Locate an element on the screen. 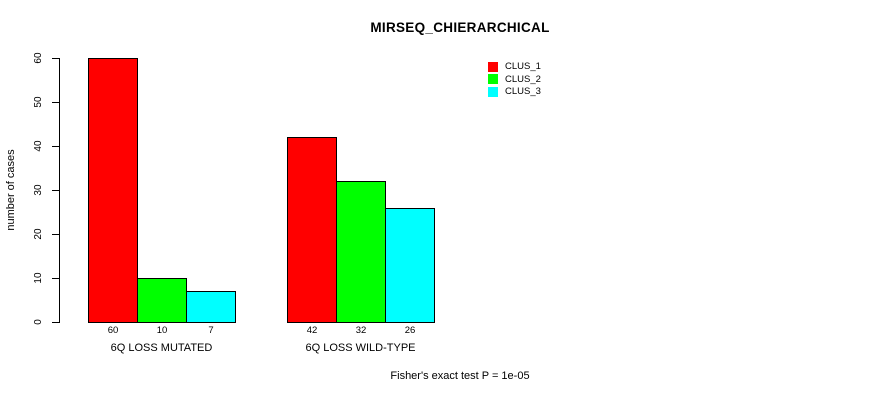  legend-label: CLUS_2 is located at coordinates (523, 79).